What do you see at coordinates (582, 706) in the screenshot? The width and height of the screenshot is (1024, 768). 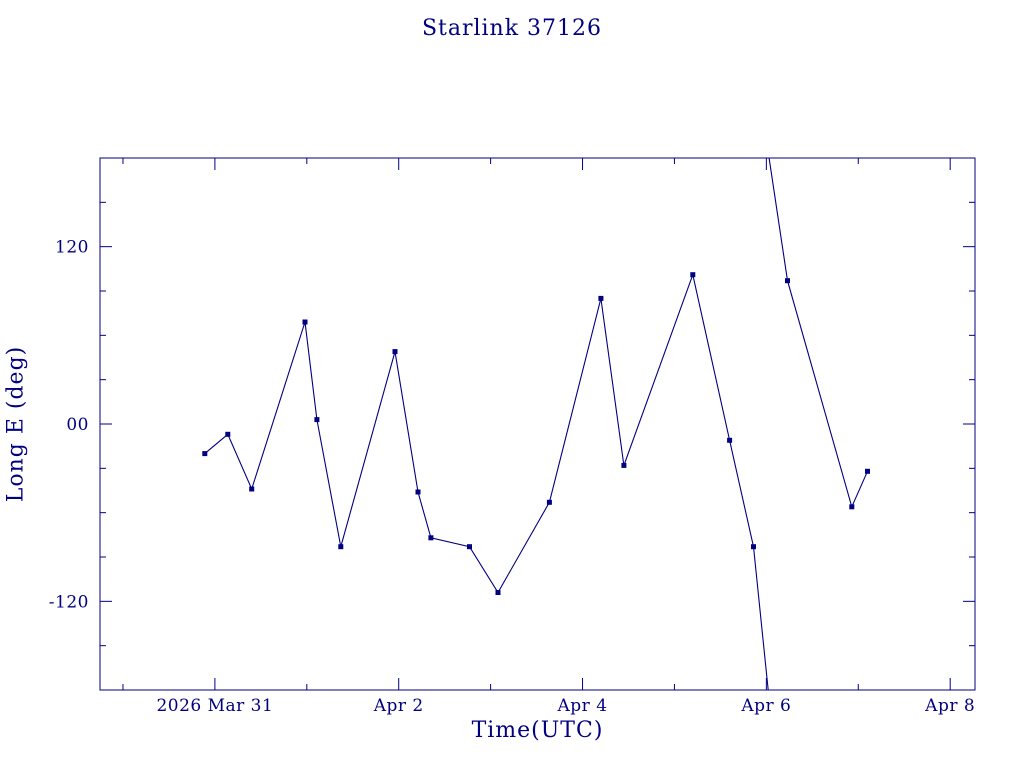 I see `x-tick-label: Apr 4` at bounding box center [582, 706].